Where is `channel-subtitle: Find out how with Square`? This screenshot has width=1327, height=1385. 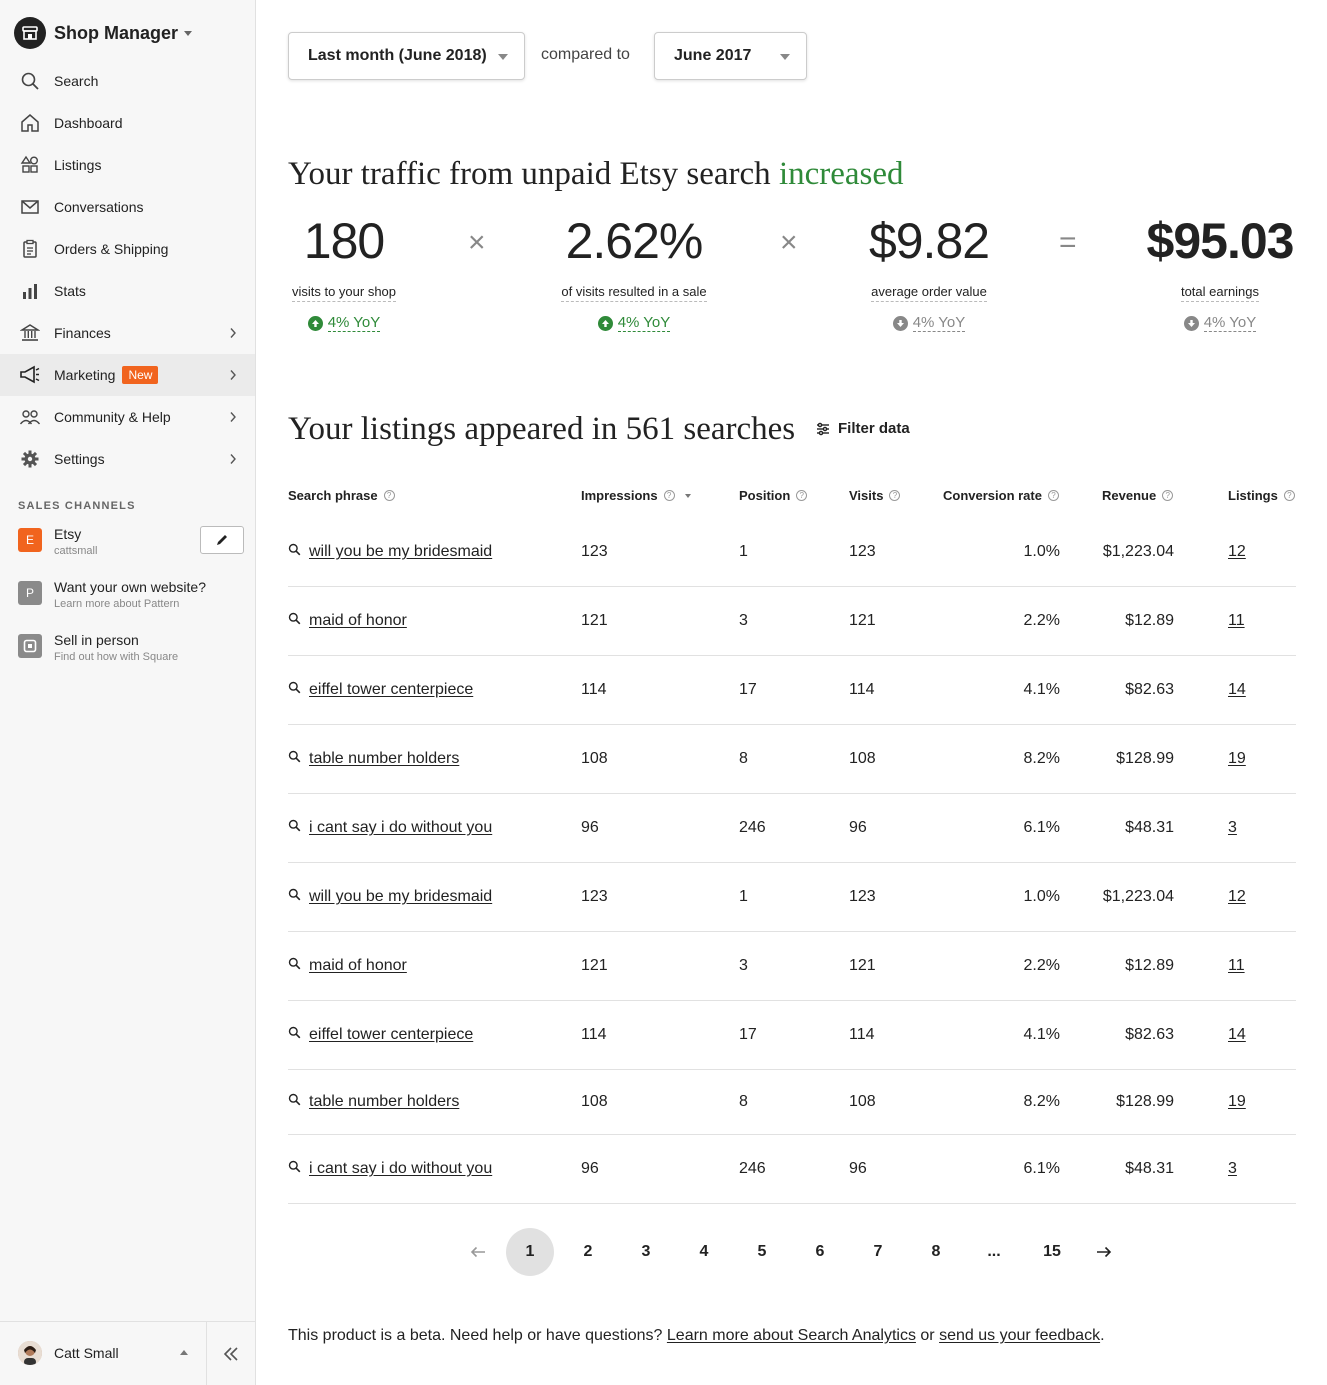
channel-subtitle: Find out how with Square is located at coordinates (116, 657).